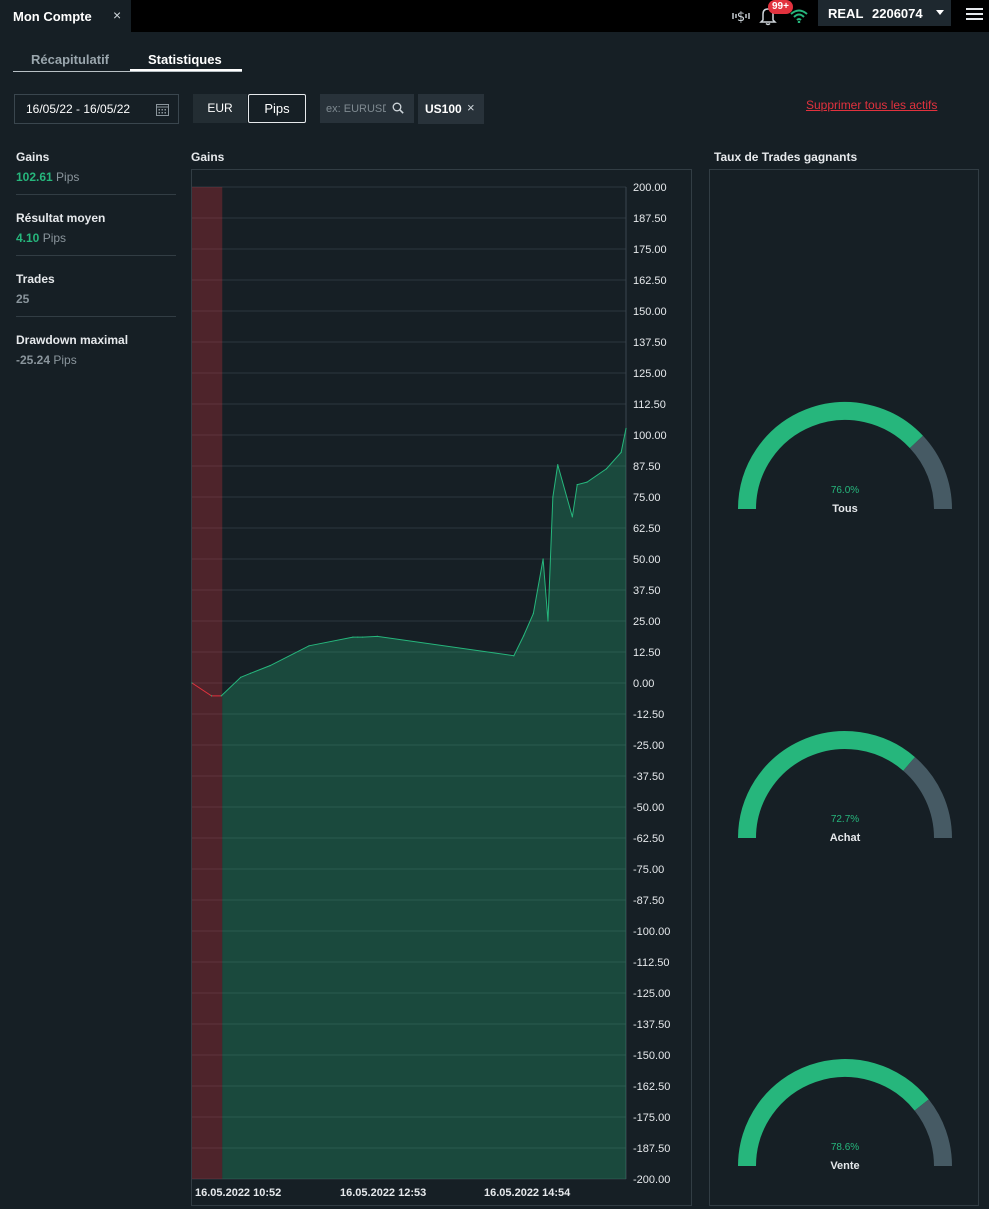  What do you see at coordinates (471, 107) in the screenshot?
I see `remove-asset-icon: ×` at bounding box center [471, 107].